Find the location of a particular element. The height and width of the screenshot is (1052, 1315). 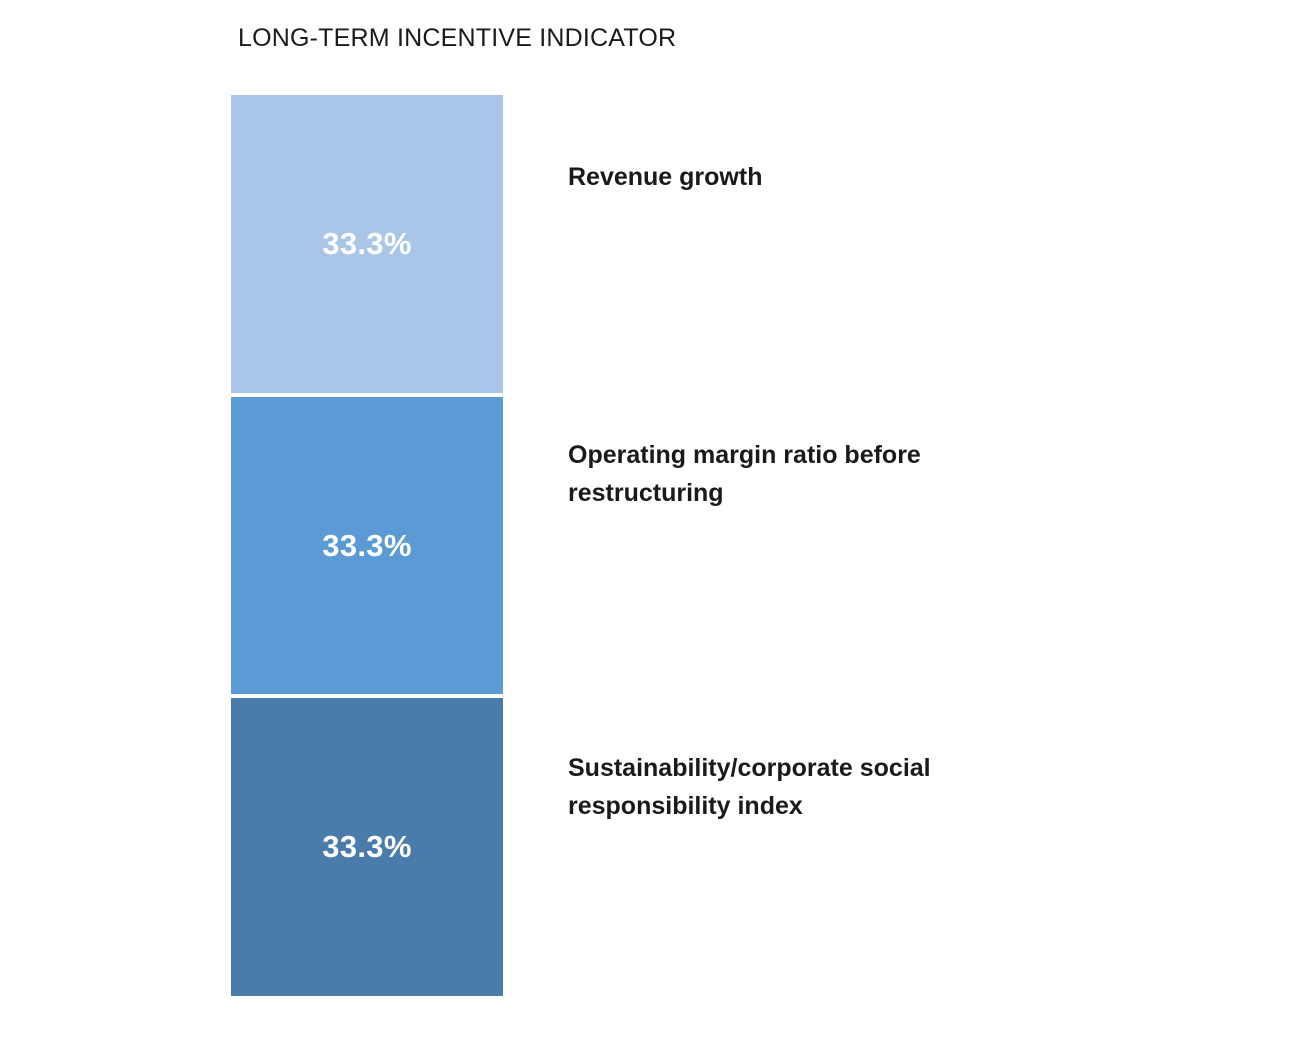

category-label-revenue-growth: Revenue growth is located at coordinates (665, 177).